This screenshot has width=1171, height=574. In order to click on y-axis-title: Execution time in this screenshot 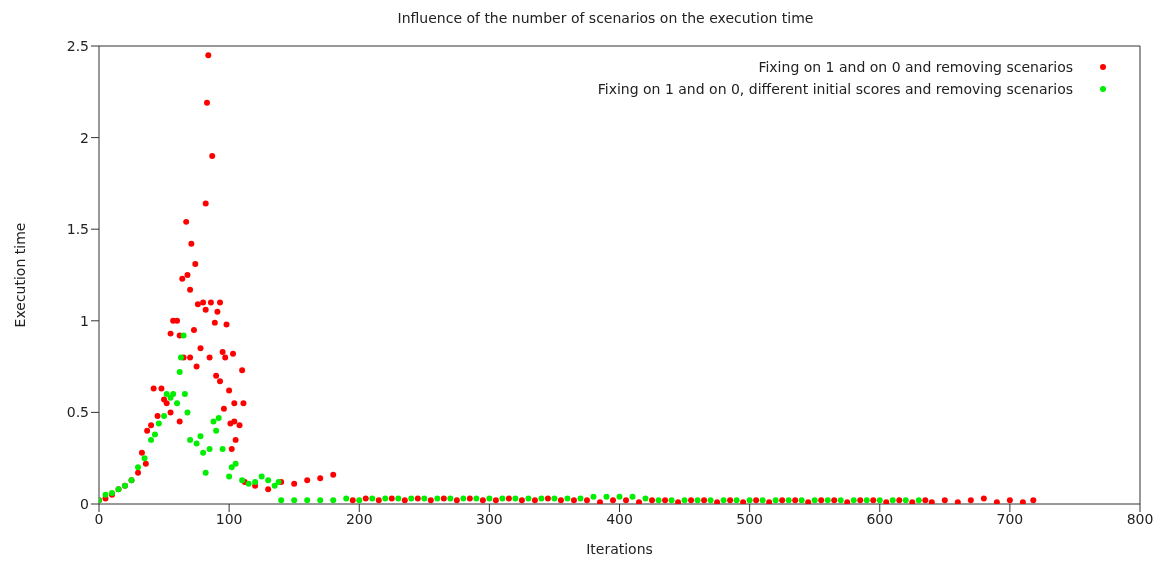, I will do `click(19, 275)`.